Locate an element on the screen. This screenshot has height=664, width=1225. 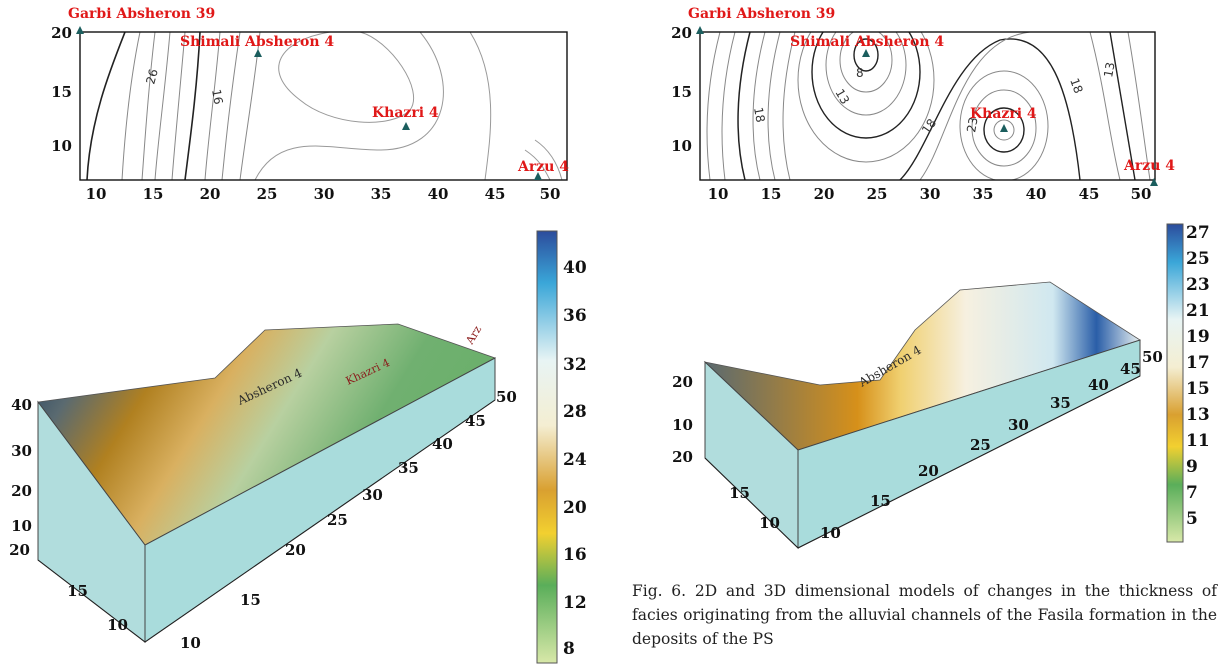
right-y-ticks: 20 15 10 is located at coordinates (681, 89).